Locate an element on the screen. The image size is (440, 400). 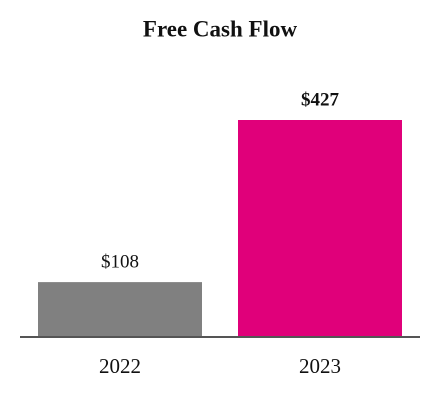
x-tick-label: 2023 is located at coordinates (320, 366).